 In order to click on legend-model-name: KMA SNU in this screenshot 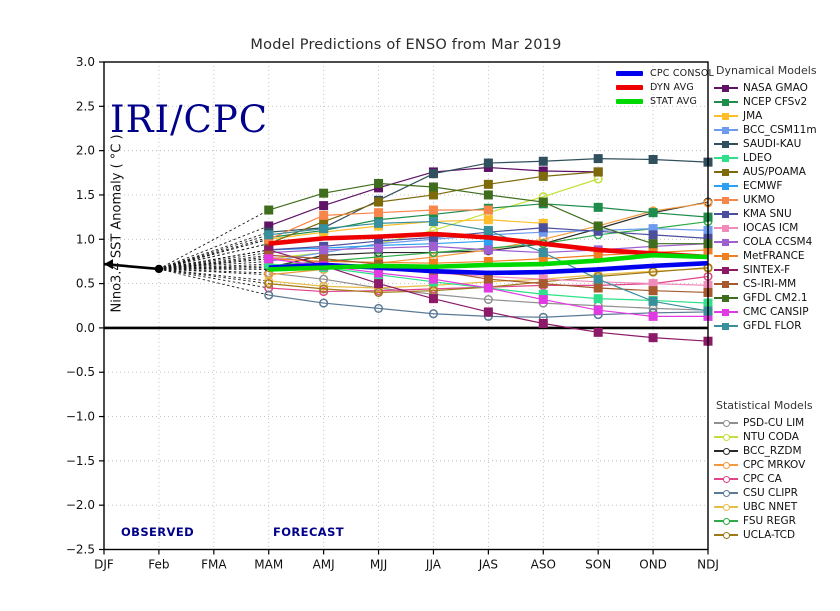, I will do `click(767, 214)`.